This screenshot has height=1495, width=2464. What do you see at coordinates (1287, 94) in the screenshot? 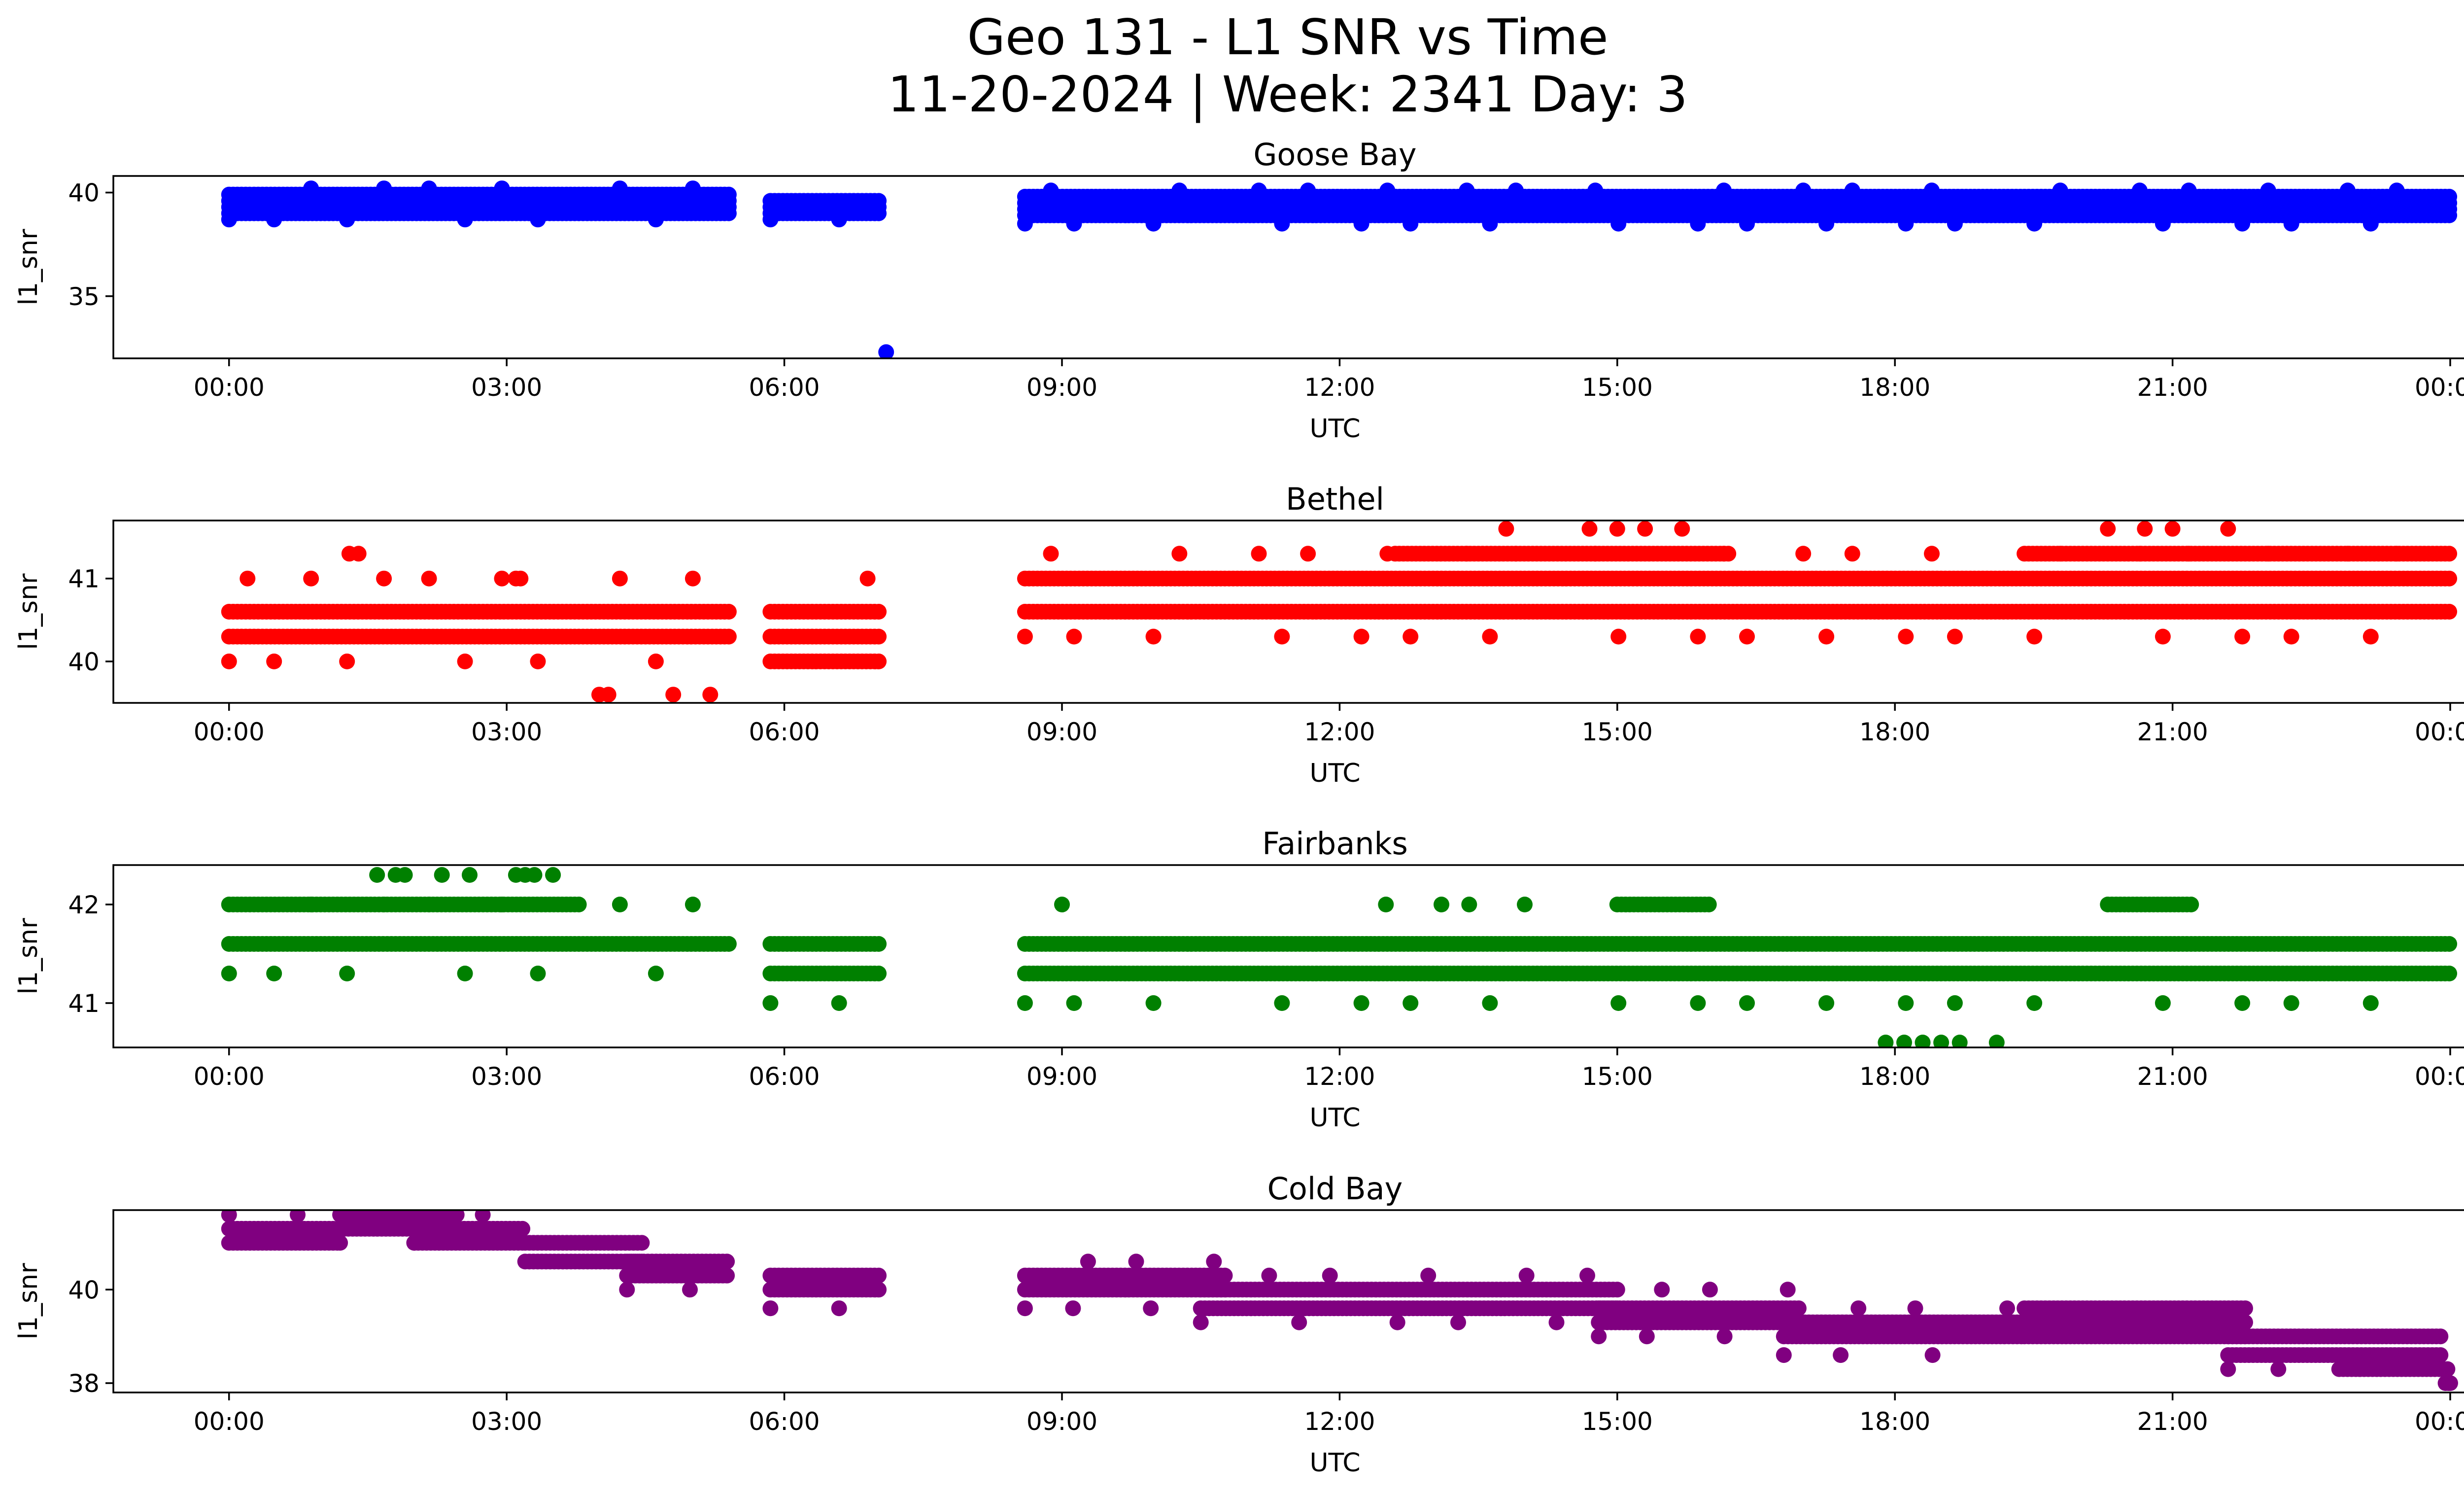
I see `figure-title-line2: 11-20-2024 | Week: 2341 Day: 3` at bounding box center [1287, 94].